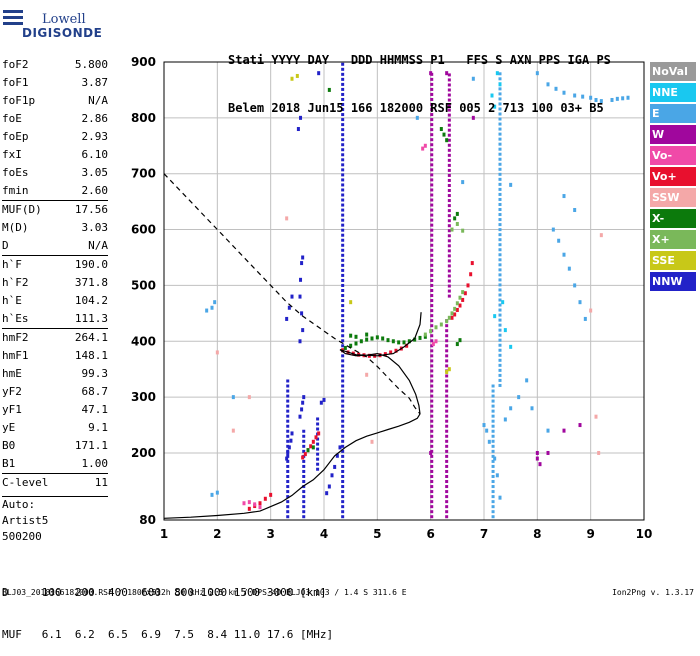  I want to click on autoscaling-line3: 500200, so click(22, 536).